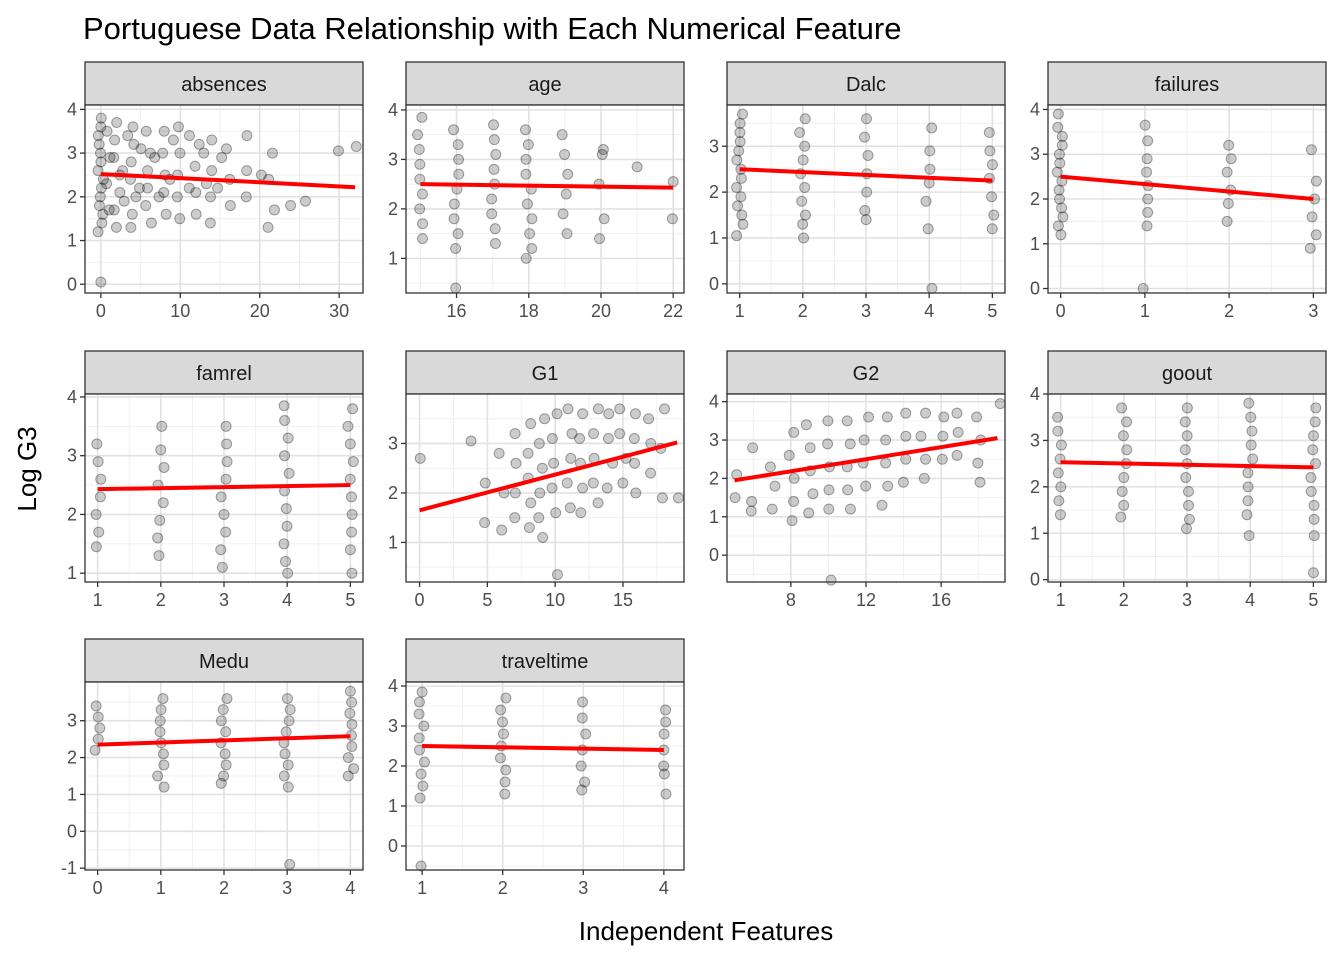 The width and height of the screenshot is (1344, 960). I want to click on y-tick-label: 1, so click(393, 542).